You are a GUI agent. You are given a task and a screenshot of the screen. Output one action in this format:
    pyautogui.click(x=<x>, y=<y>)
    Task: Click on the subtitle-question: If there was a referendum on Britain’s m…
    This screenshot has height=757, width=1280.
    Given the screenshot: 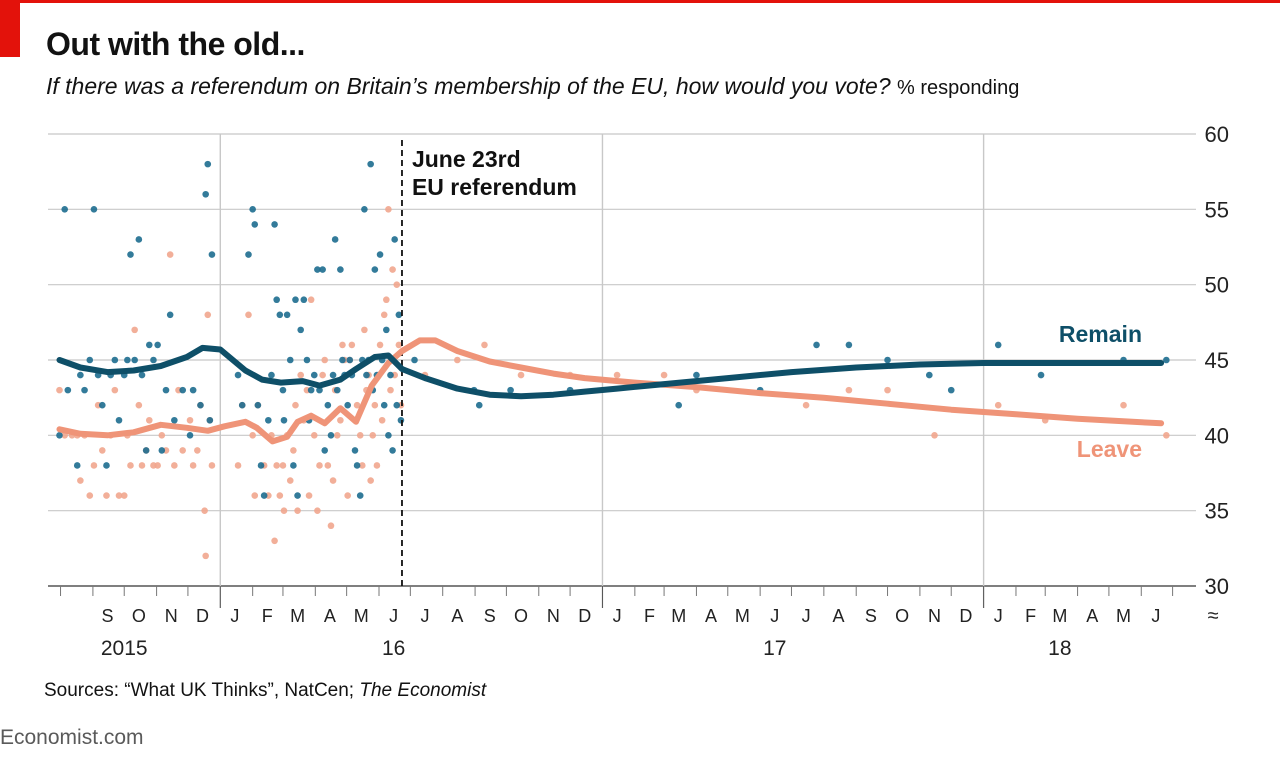 What is the action you would take?
    pyautogui.click(x=468, y=86)
    